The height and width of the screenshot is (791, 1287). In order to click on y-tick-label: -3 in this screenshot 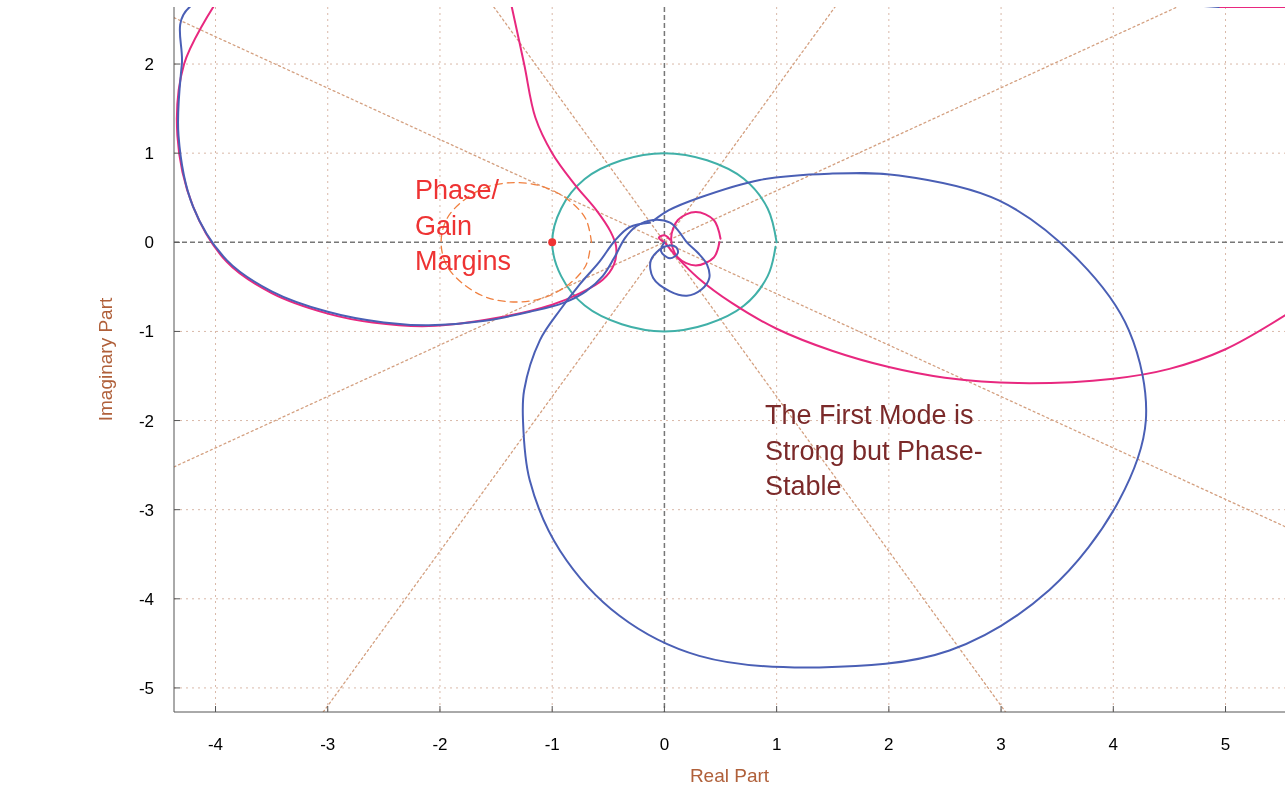, I will do `click(146, 510)`.